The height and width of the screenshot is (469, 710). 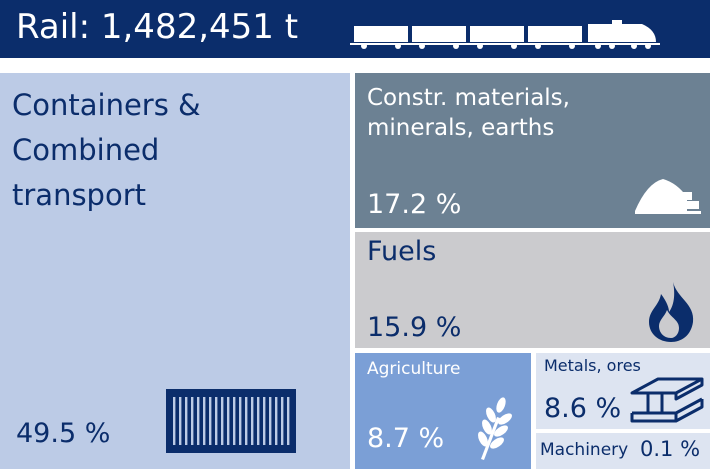 I want to click on shipping-container-icon, so click(x=231, y=421).